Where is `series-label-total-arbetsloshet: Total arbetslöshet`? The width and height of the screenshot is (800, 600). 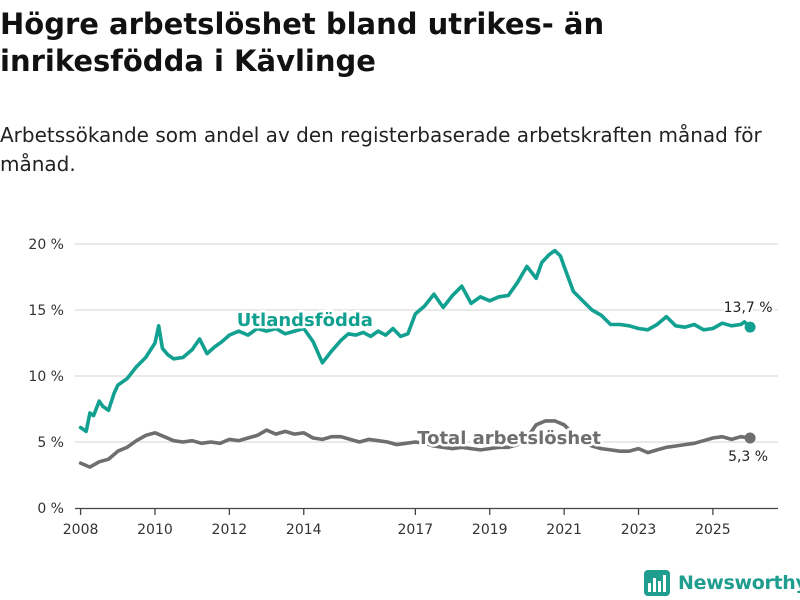
series-label-total-arbetsloshet: Total arbetslöshet is located at coordinates (509, 438).